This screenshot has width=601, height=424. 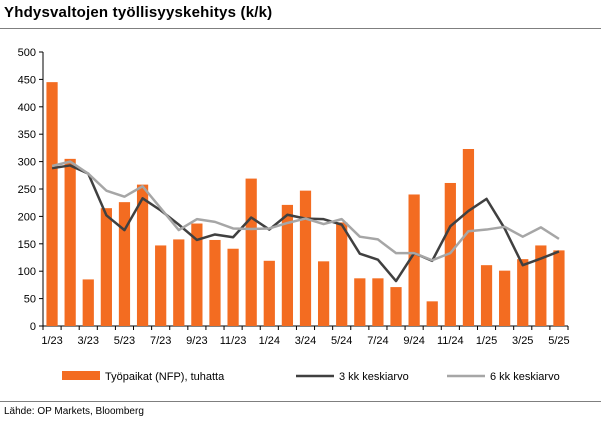 What do you see at coordinates (305, 341) in the screenshot?
I see `x-tick-label: 3/24` at bounding box center [305, 341].